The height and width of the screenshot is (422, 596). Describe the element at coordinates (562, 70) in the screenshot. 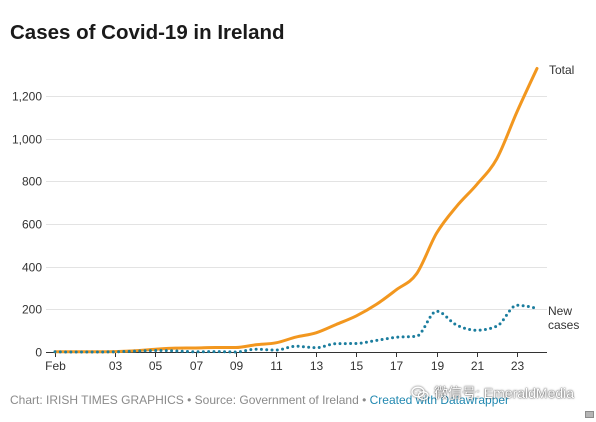

I see `series-label-total: Total` at that location.